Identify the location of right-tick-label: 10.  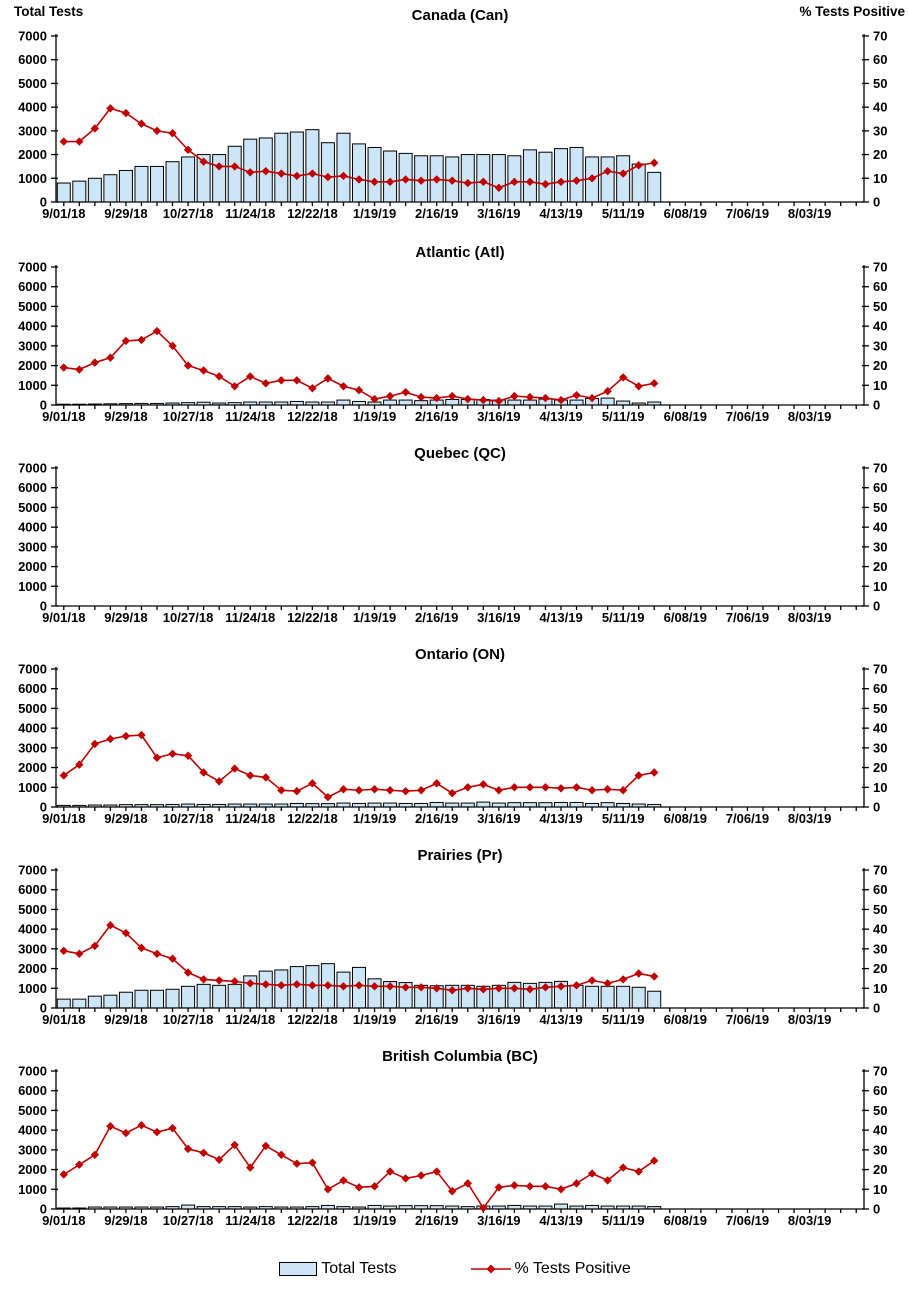
(880, 385).